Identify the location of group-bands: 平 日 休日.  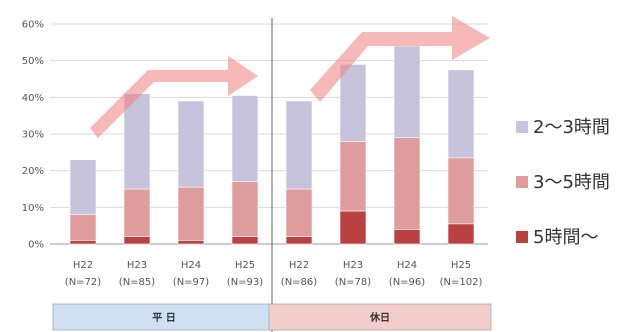
(272, 317).